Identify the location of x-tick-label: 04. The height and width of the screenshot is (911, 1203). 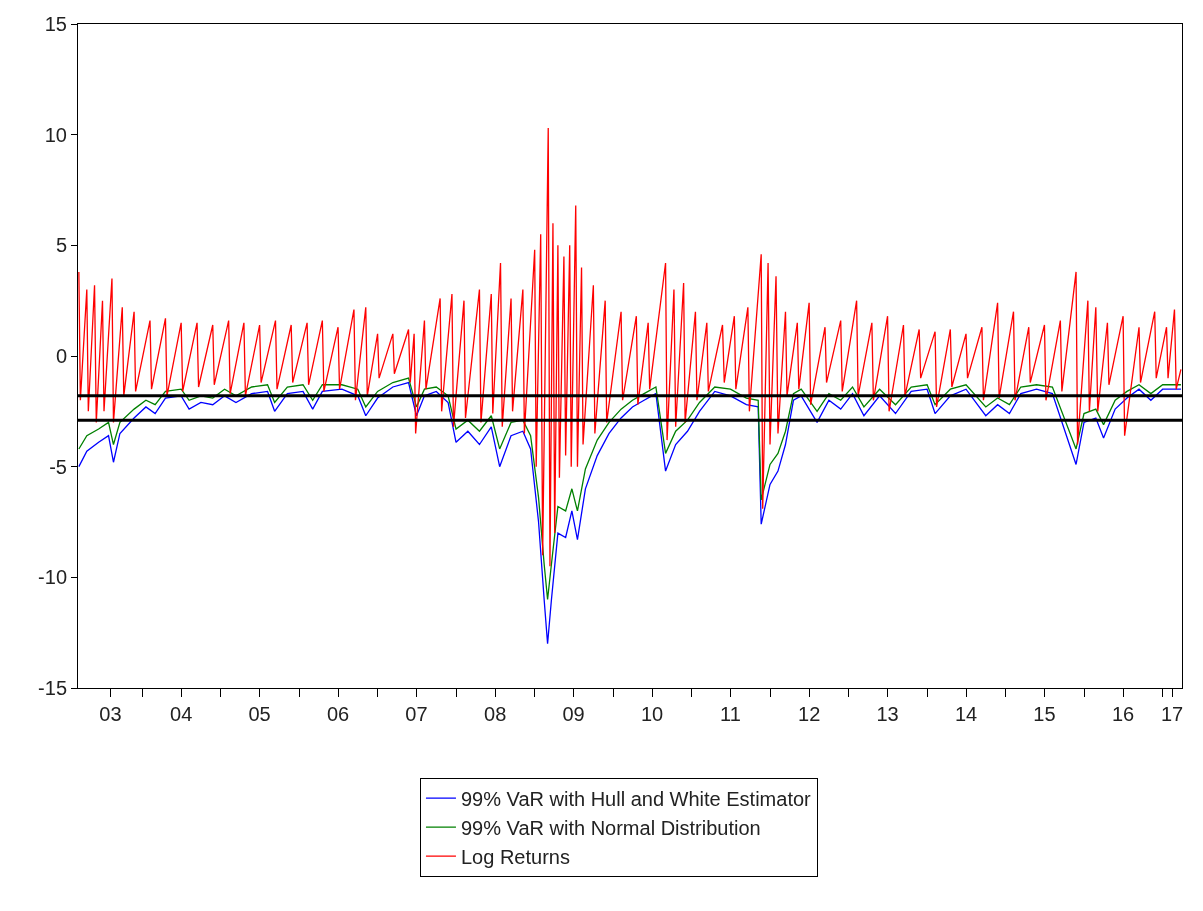
(181, 714).